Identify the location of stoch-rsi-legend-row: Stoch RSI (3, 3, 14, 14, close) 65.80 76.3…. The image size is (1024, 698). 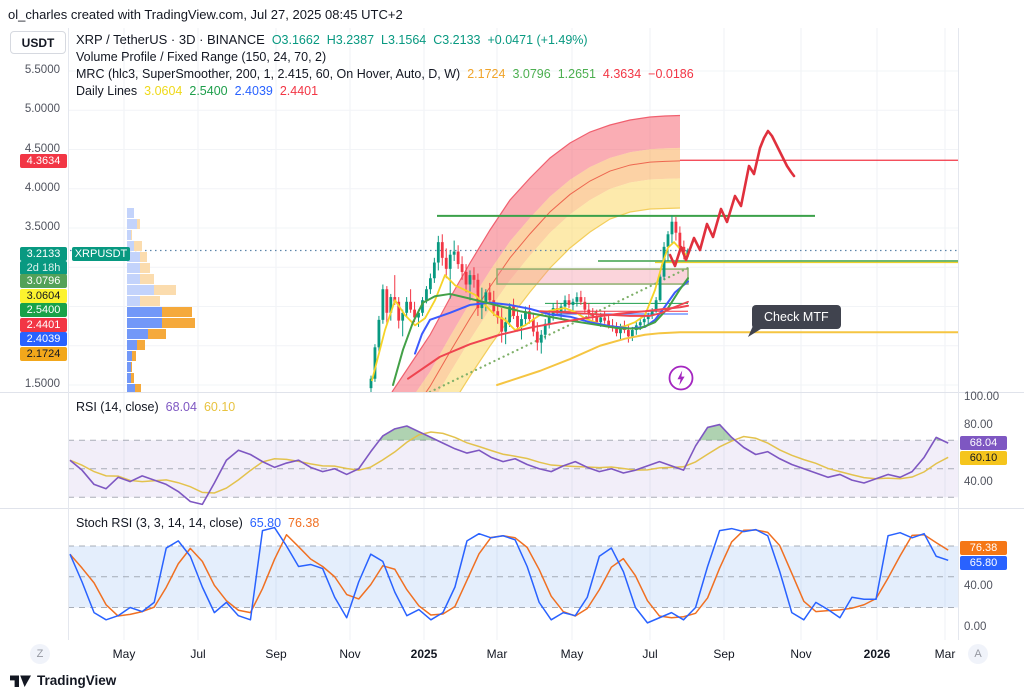
(201, 523).